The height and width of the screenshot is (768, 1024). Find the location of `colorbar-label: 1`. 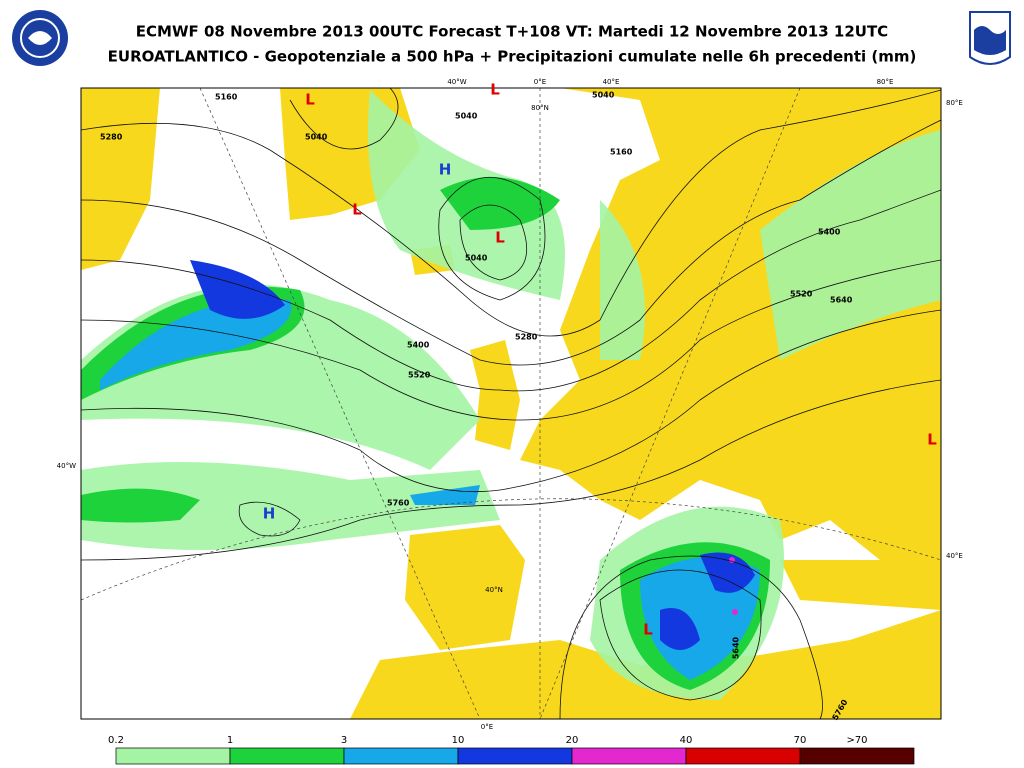

colorbar-label: 1 is located at coordinates (230, 740).